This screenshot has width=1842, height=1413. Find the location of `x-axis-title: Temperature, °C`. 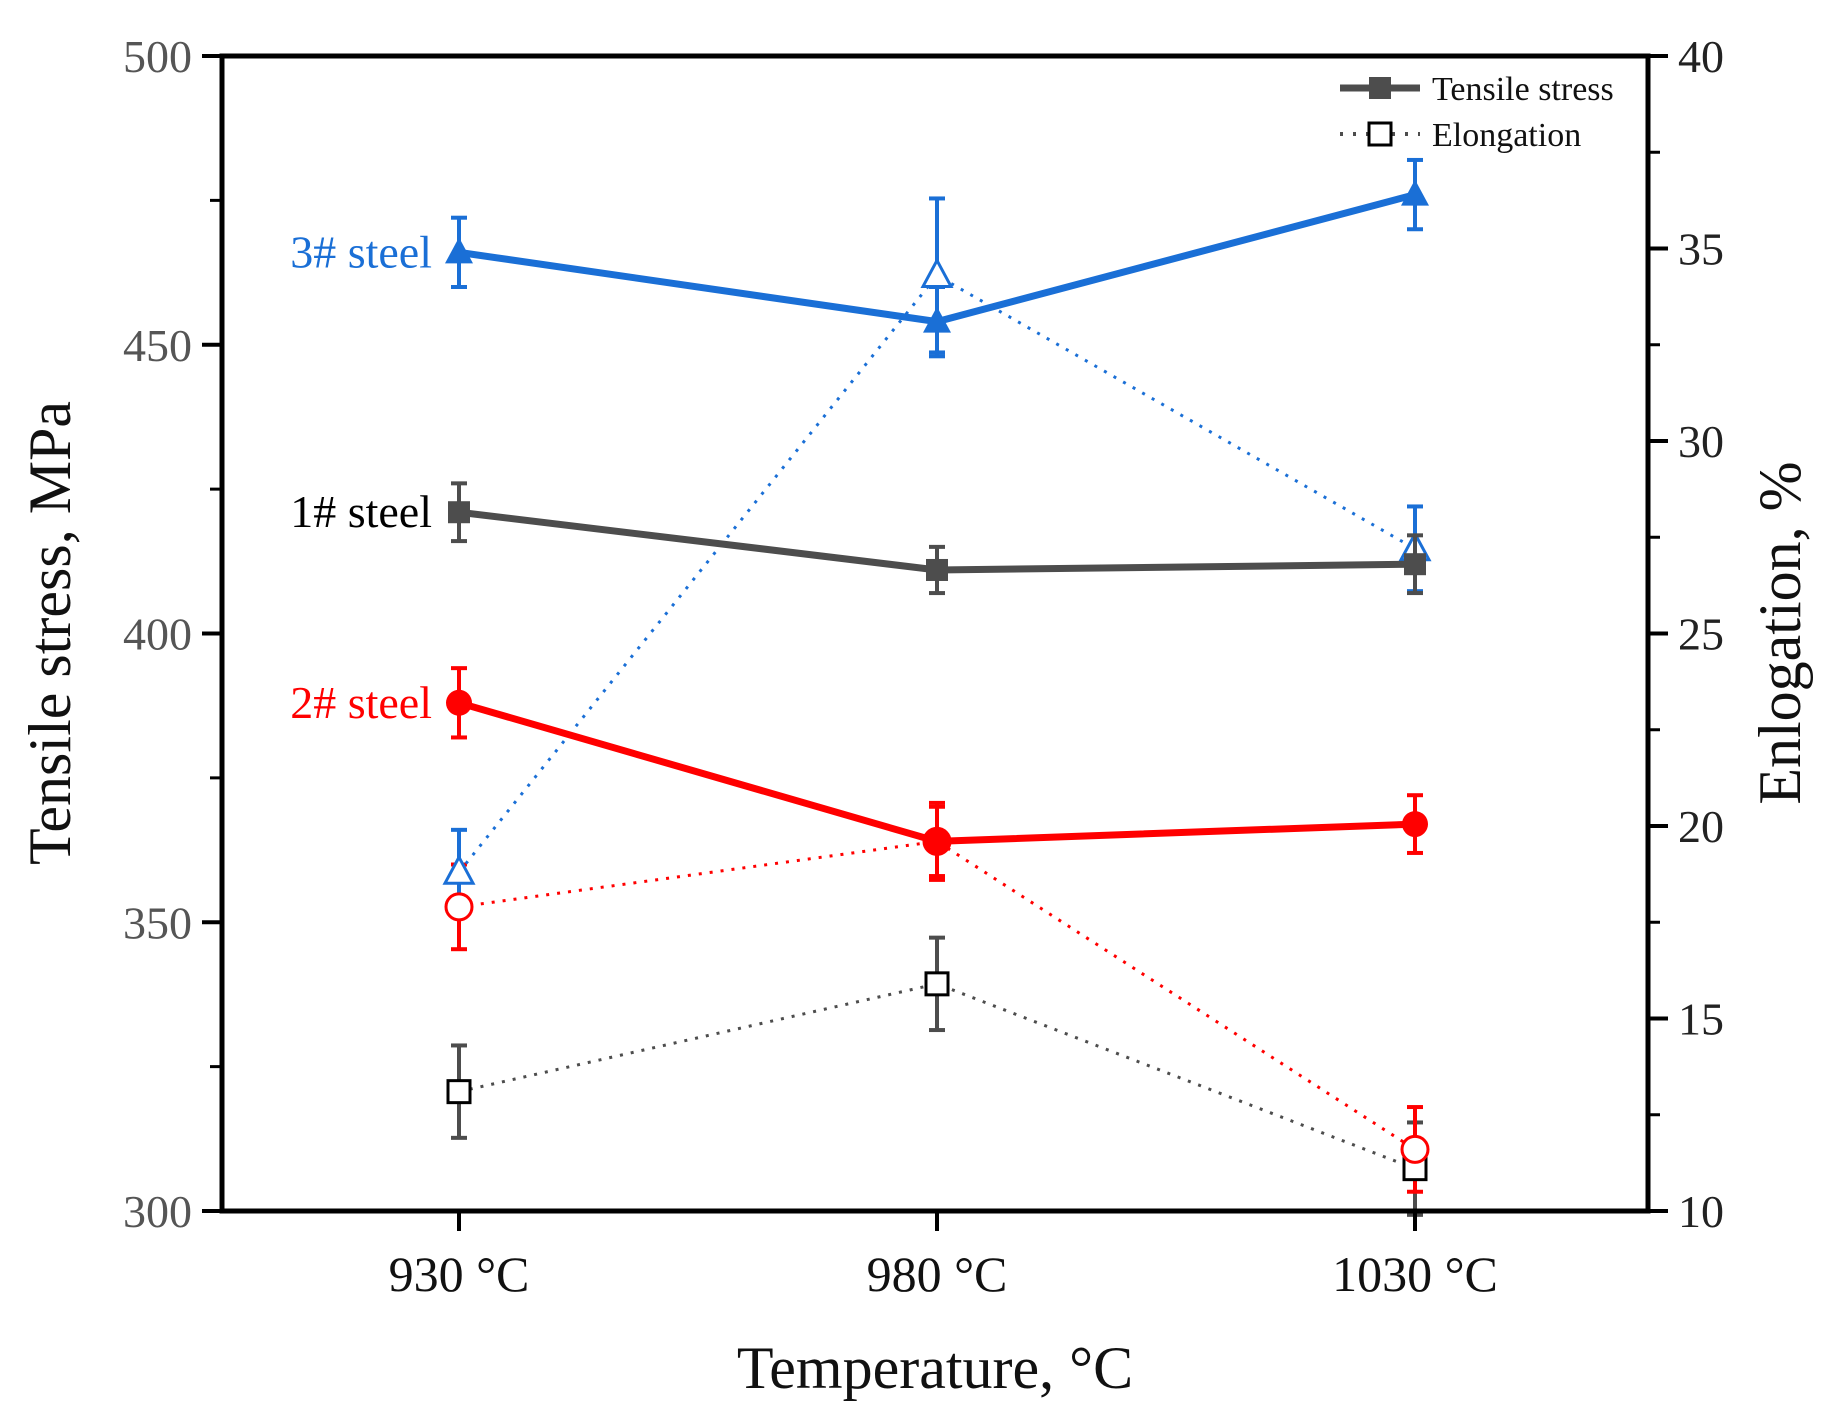

x-axis-title: Temperature, °C is located at coordinates (935, 1368).